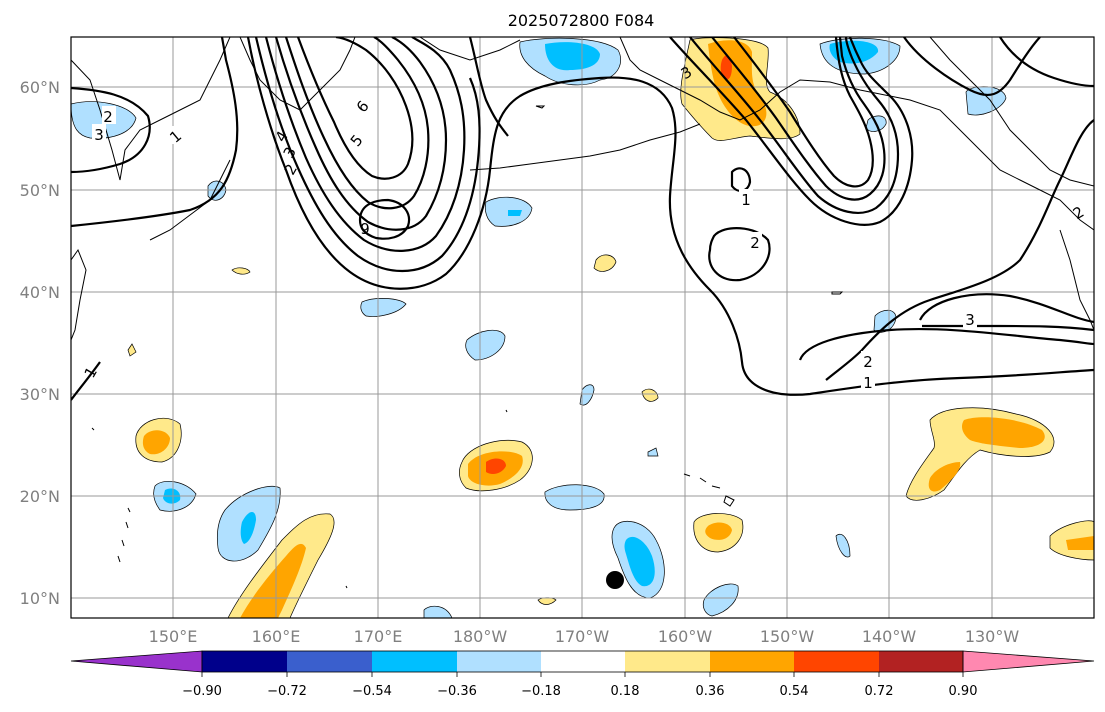 The height and width of the screenshot is (712, 1105). Describe the element at coordinates (889, 636) in the screenshot. I see `lon-tick-label: 140°W` at that location.